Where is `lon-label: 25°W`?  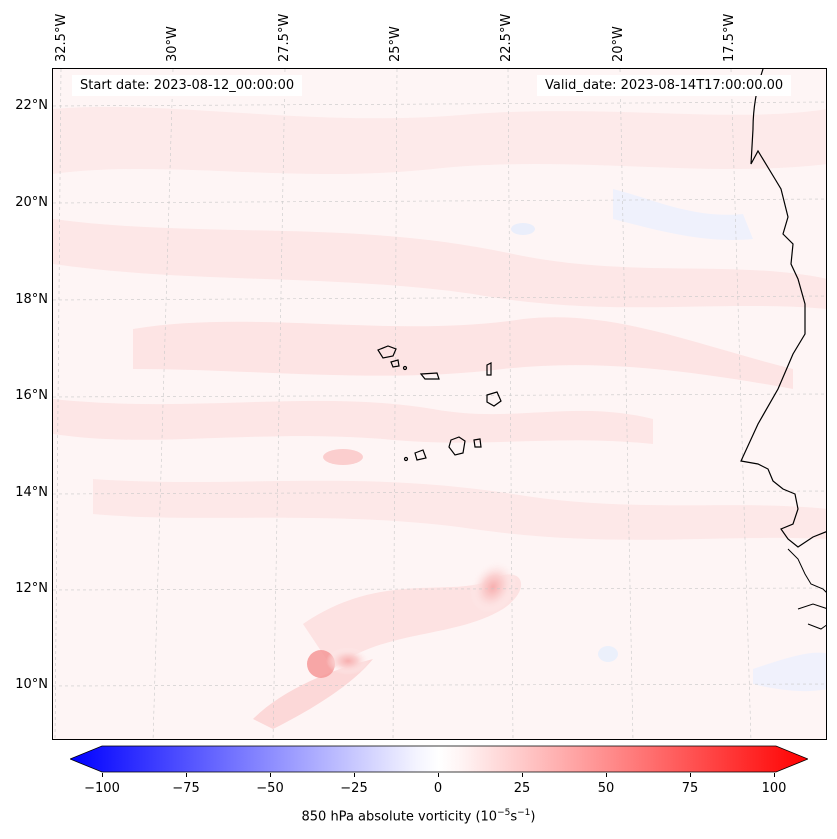 lon-label: 25°W is located at coordinates (395, 44).